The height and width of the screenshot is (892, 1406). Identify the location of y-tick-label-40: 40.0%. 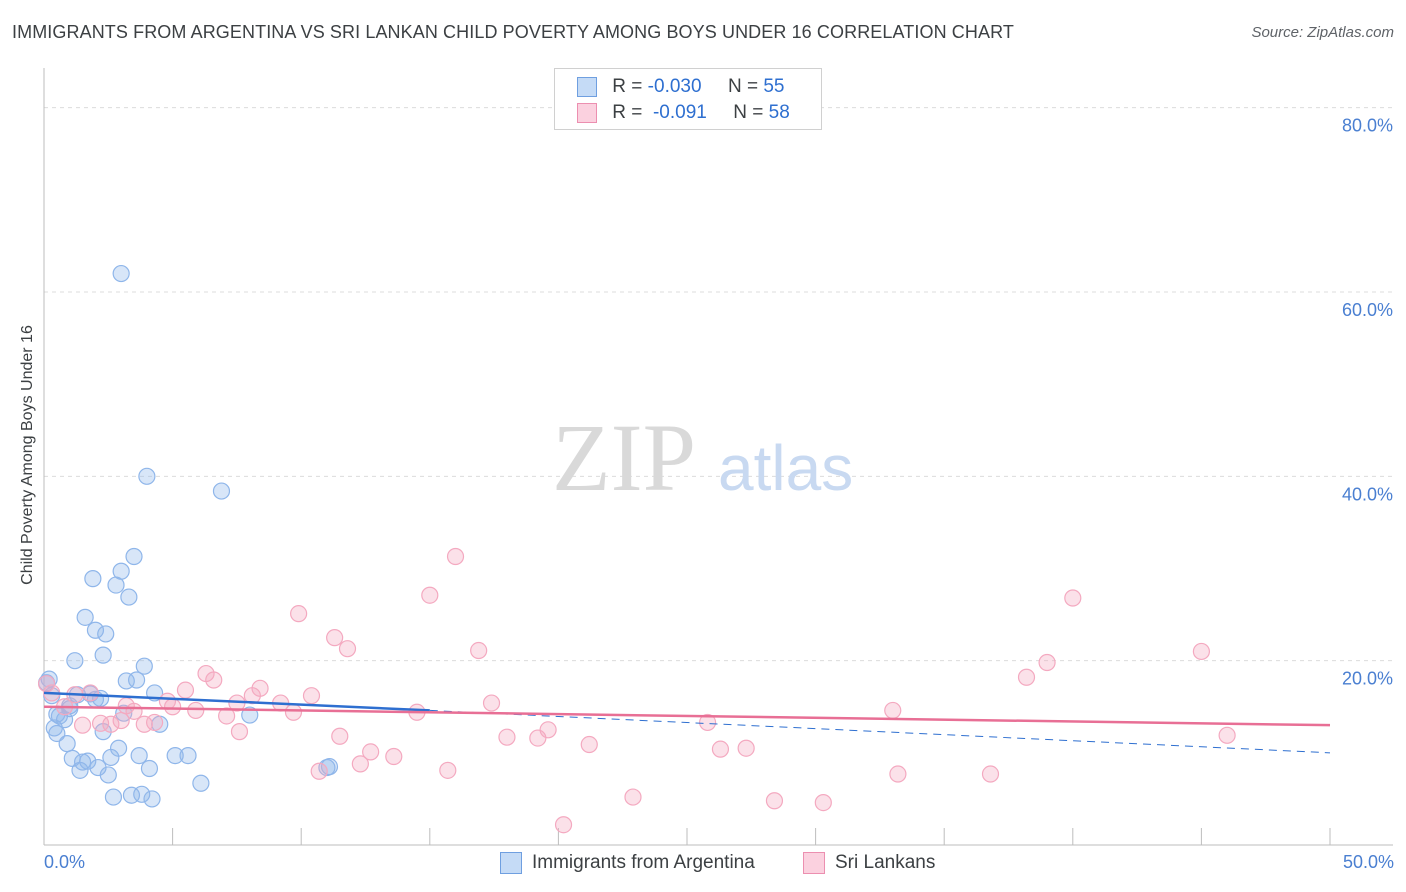
(1367, 494).